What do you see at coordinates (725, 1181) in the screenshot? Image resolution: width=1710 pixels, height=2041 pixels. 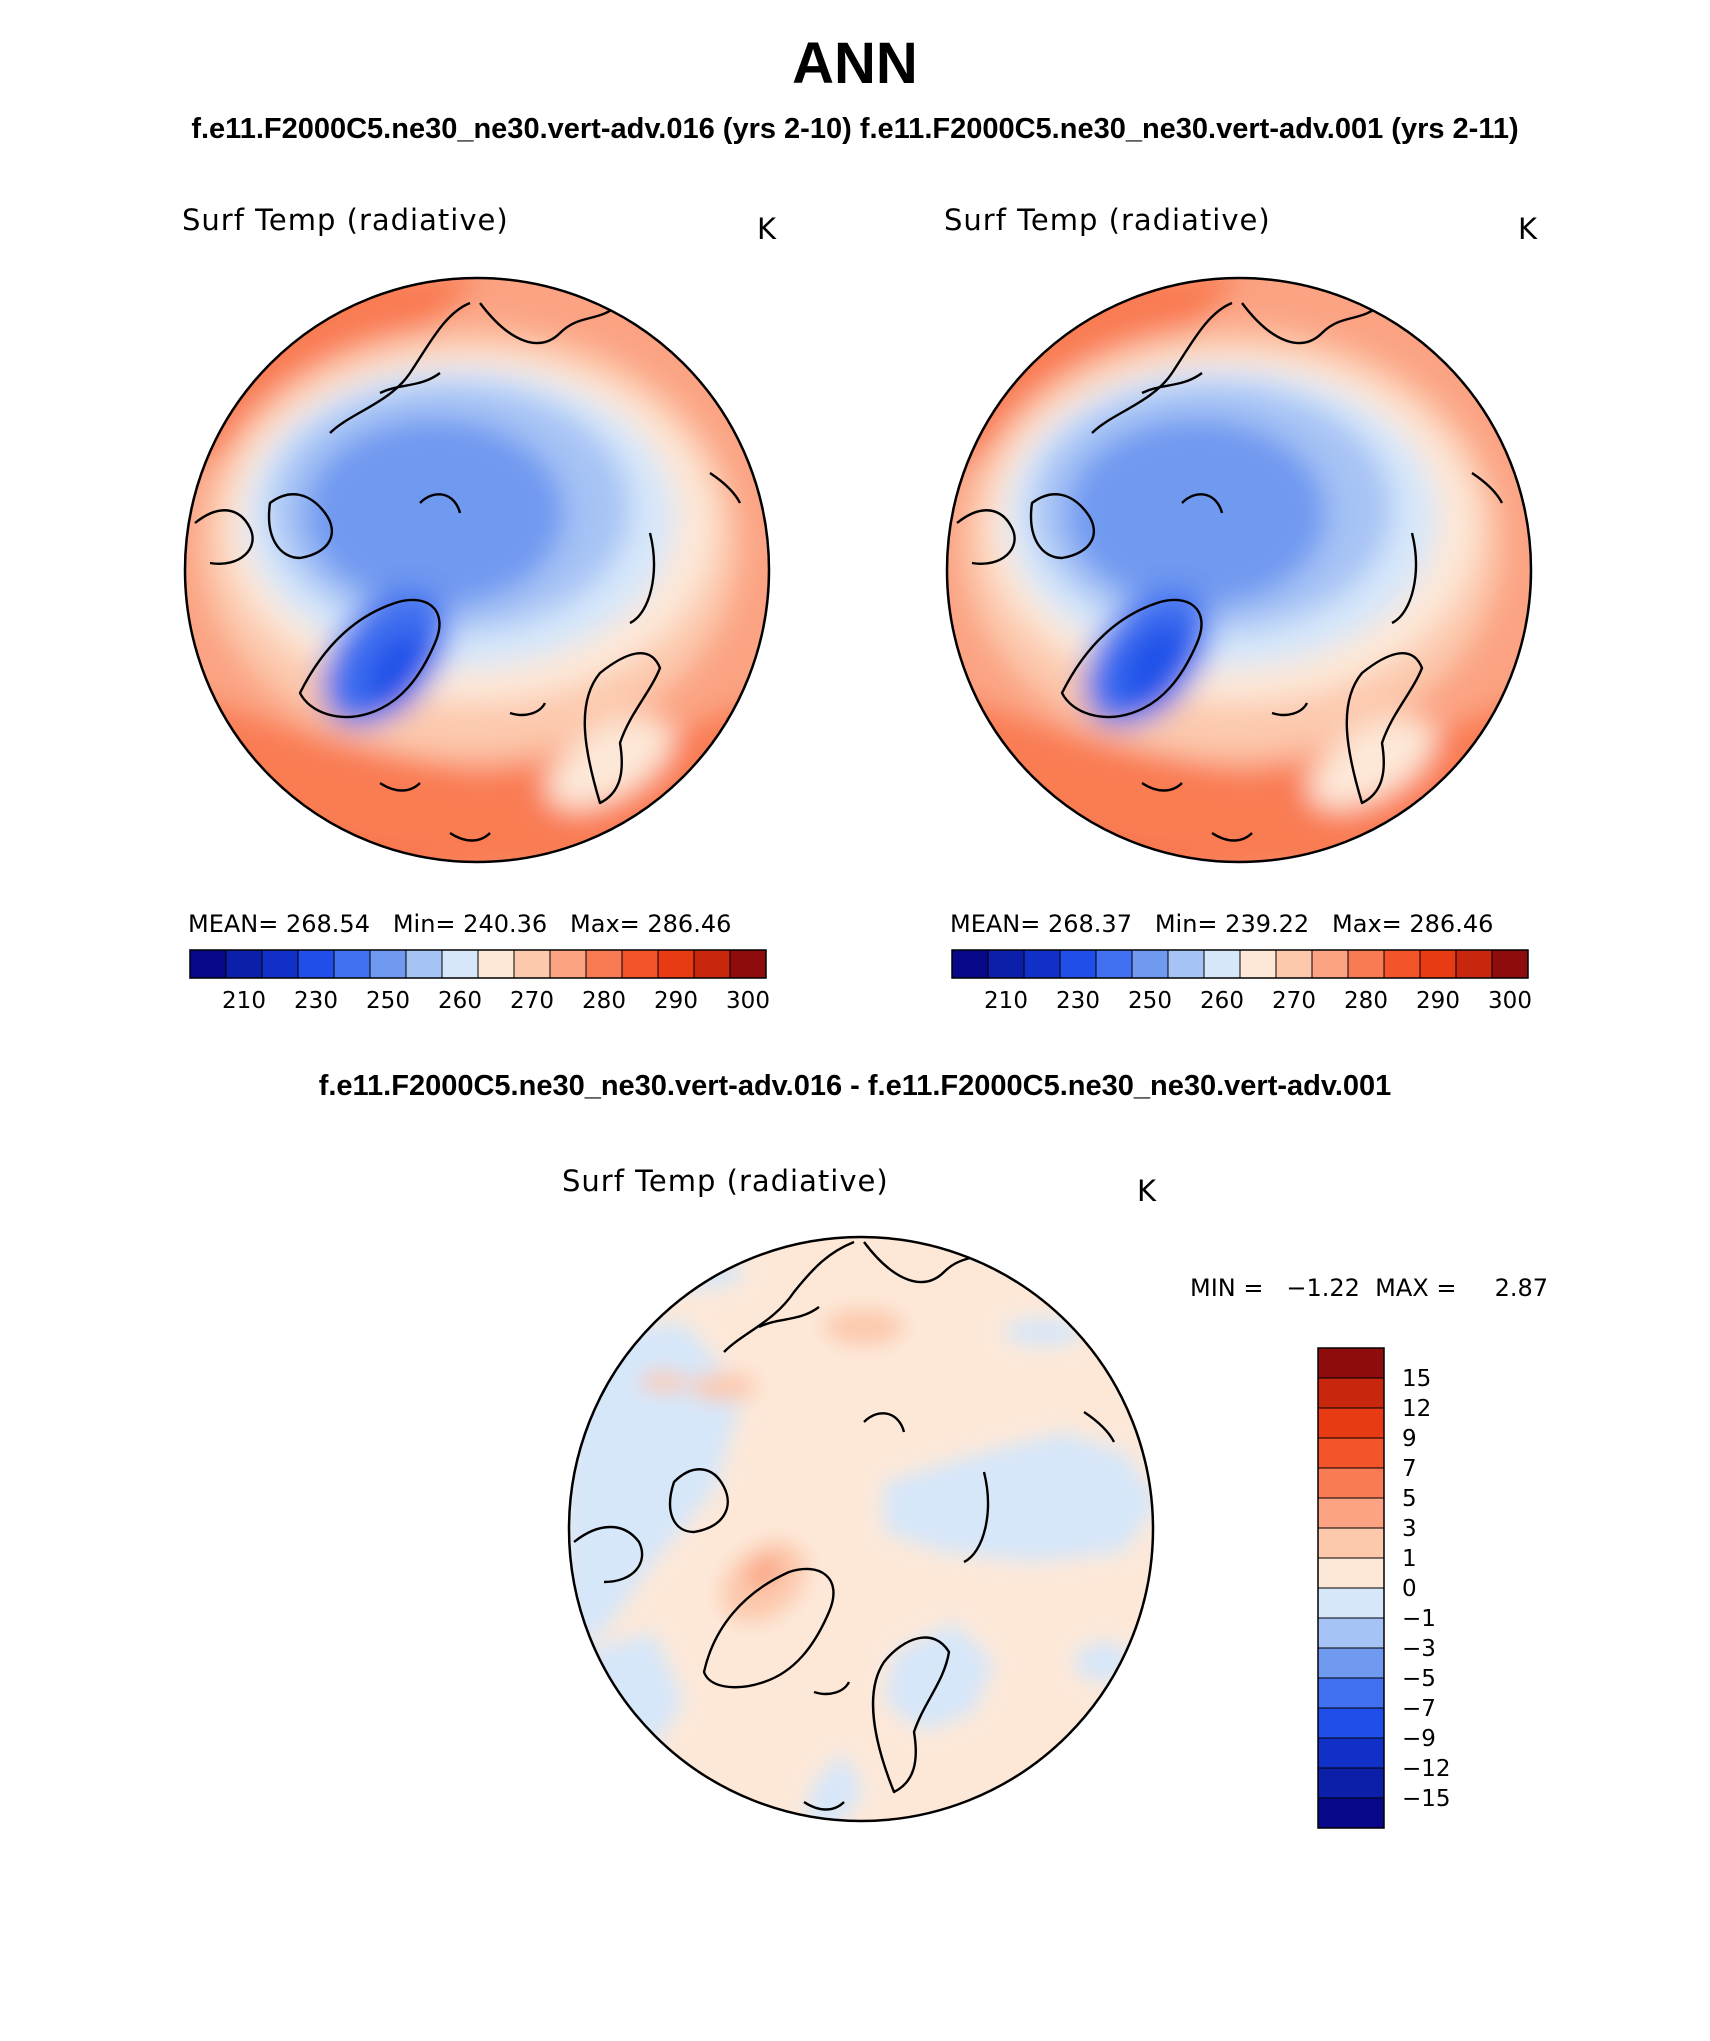 I see `diff-panel-title: Surf Temp (radiative)` at bounding box center [725, 1181].